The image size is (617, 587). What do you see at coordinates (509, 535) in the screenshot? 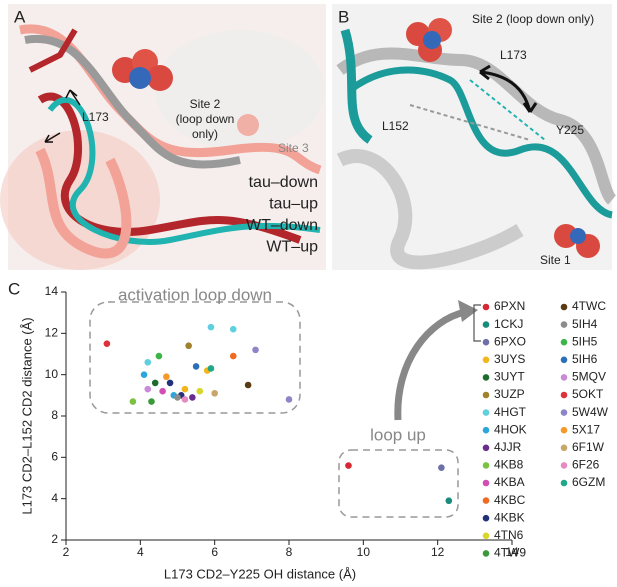
I see `legend-label: 4TN6` at bounding box center [509, 535].